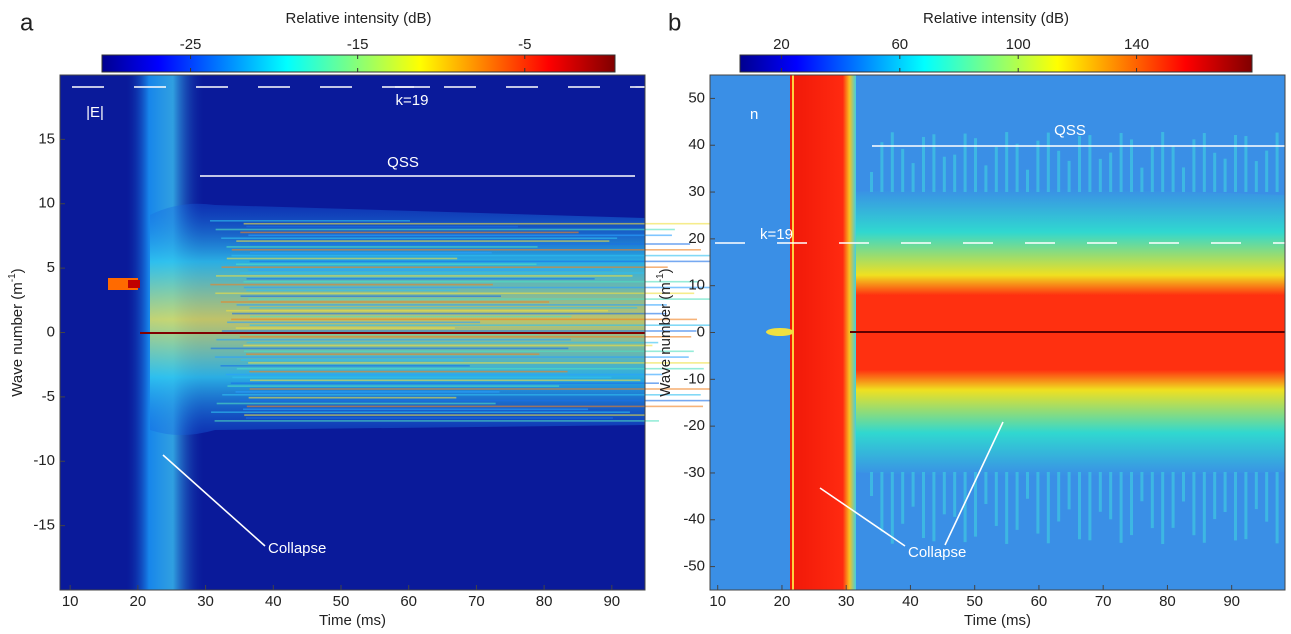  I want to click on x-tick-label: 90, so click(611, 601).